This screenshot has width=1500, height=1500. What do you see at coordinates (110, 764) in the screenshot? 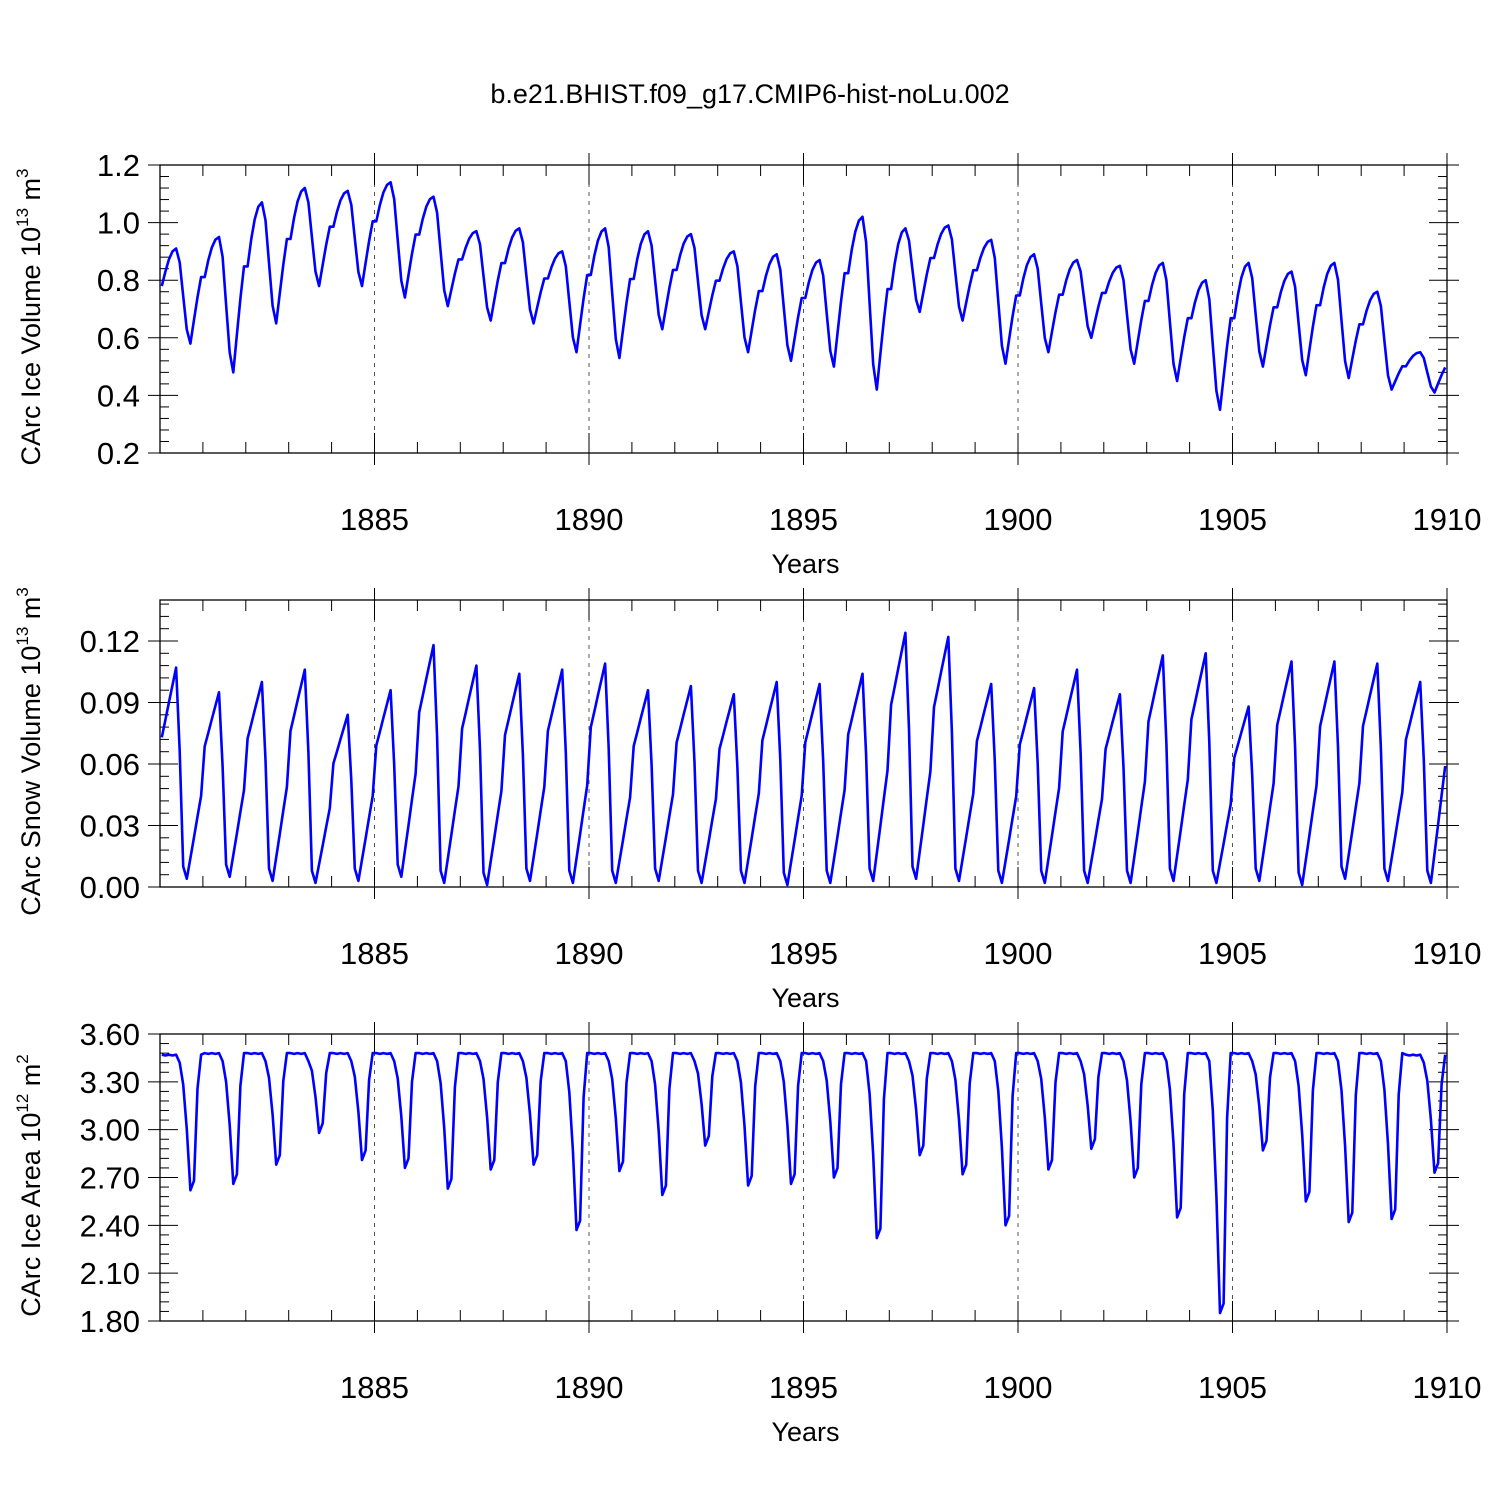
I see `y-tick-label: 0.06` at bounding box center [110, 764].